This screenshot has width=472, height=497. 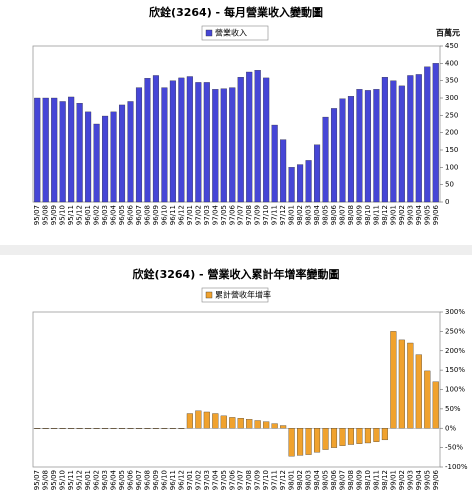 What do you see at coordinates (451, 63) in the screenshot?
I see `y-tick-label: 400` at bounding box center [451, 63].